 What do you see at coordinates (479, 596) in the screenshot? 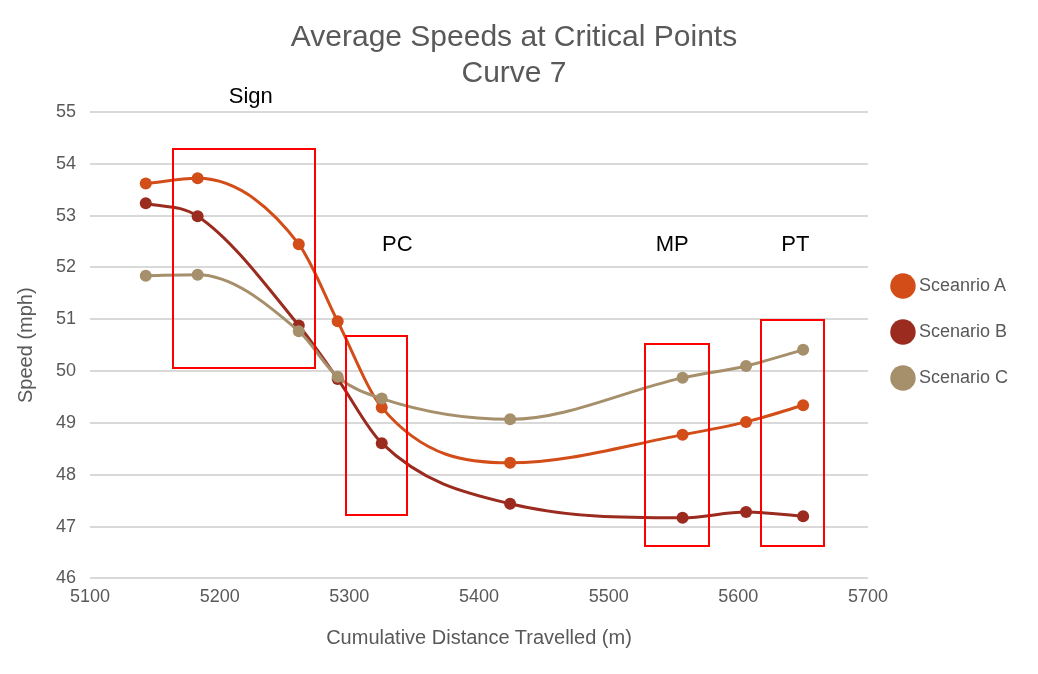
I see `x-tick-label: 5400` at bounding box center [479, 596].